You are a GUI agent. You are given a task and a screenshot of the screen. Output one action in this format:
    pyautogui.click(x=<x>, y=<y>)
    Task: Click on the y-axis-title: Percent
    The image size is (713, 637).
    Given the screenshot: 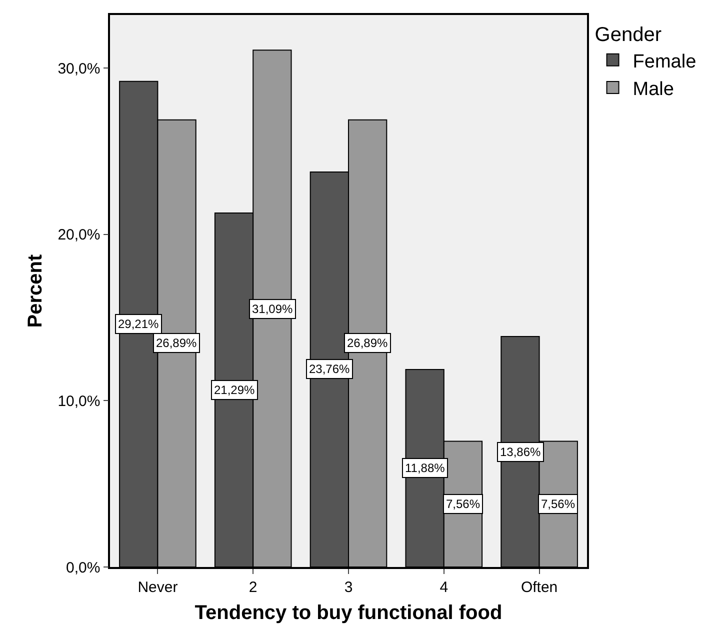 What is the action you would take?
    pyautogui.click(x=35, y=291)
    